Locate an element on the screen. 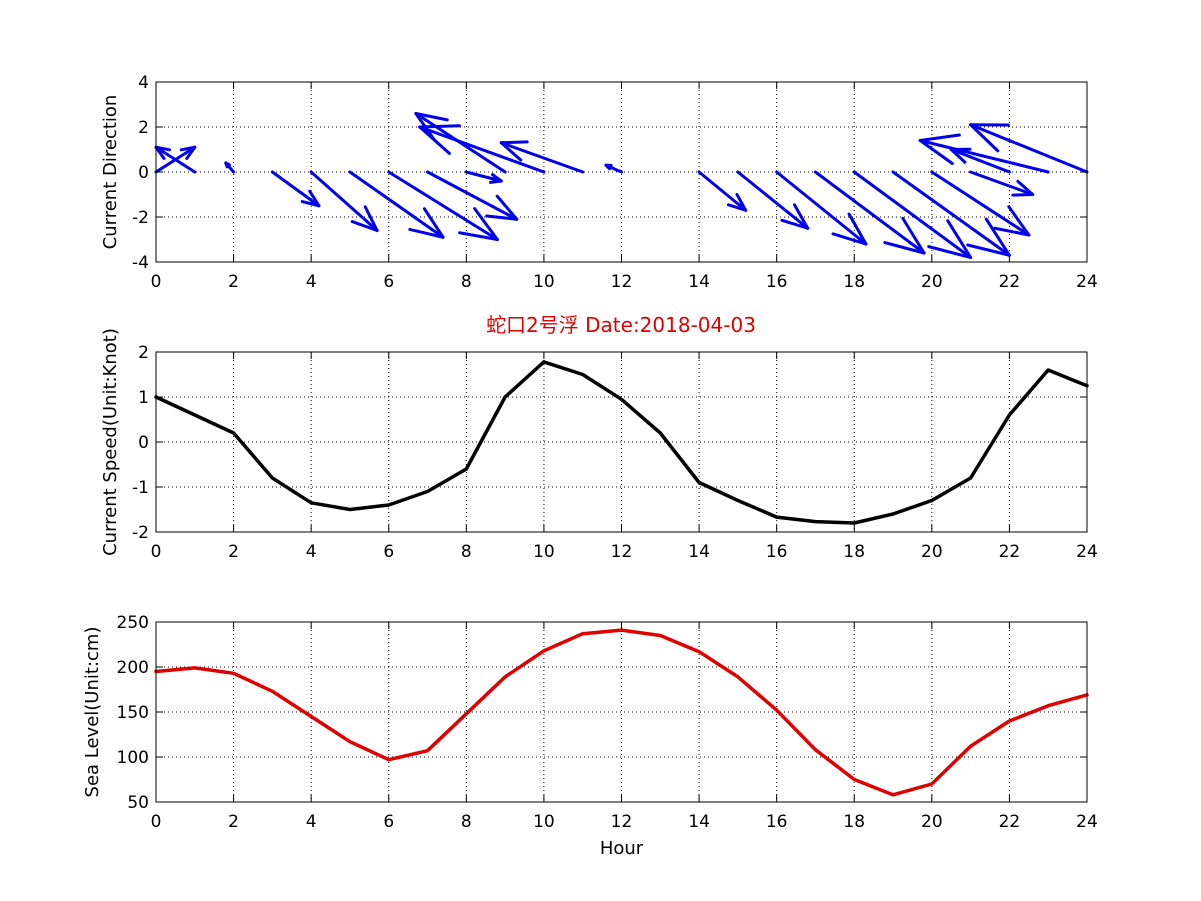  direction-ytick-label-0: 4 is located at coordinates (143, 83).